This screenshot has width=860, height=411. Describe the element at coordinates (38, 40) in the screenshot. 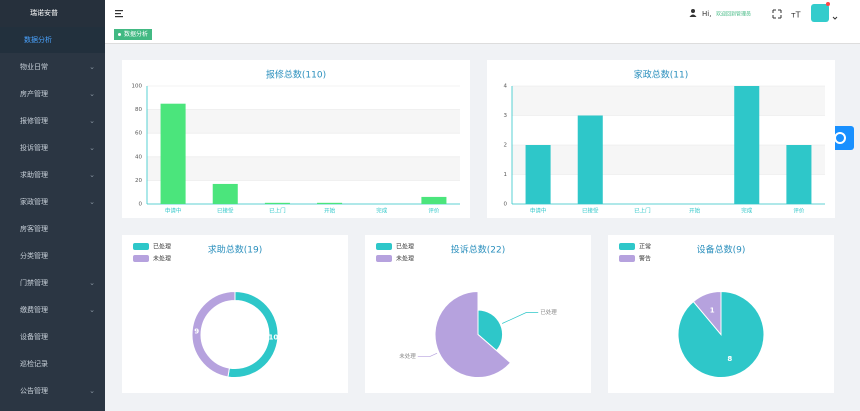

I see `menu-label: 数据分析` at that location.